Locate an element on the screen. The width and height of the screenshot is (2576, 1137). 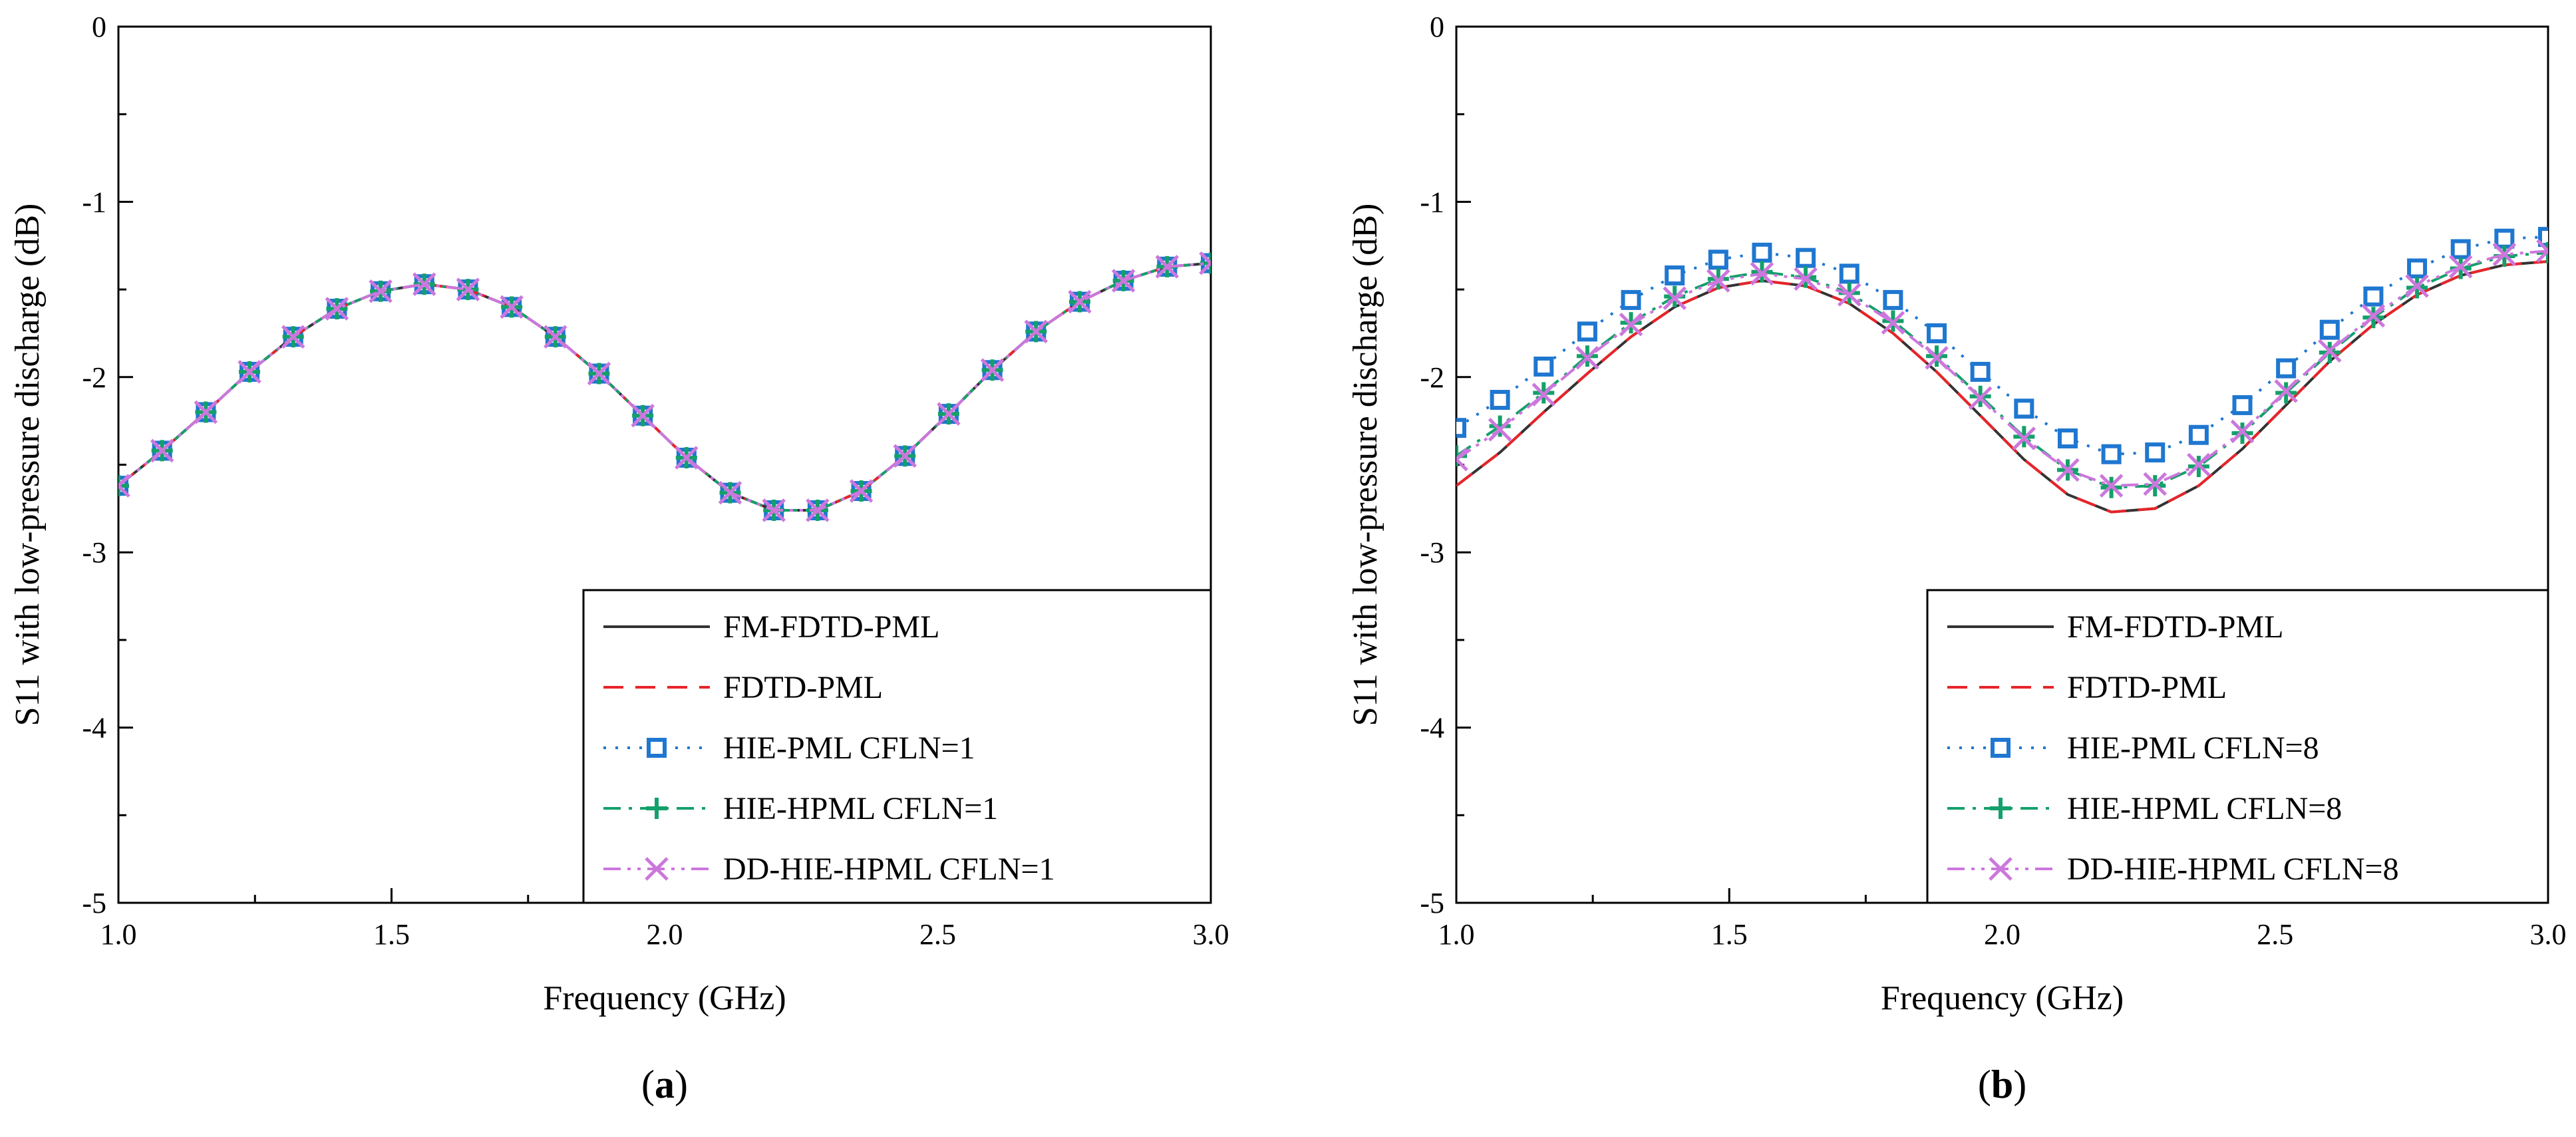
y-axis-label: S11 with low-pressure discharge (dB) is located at coordinates (1365, 465).